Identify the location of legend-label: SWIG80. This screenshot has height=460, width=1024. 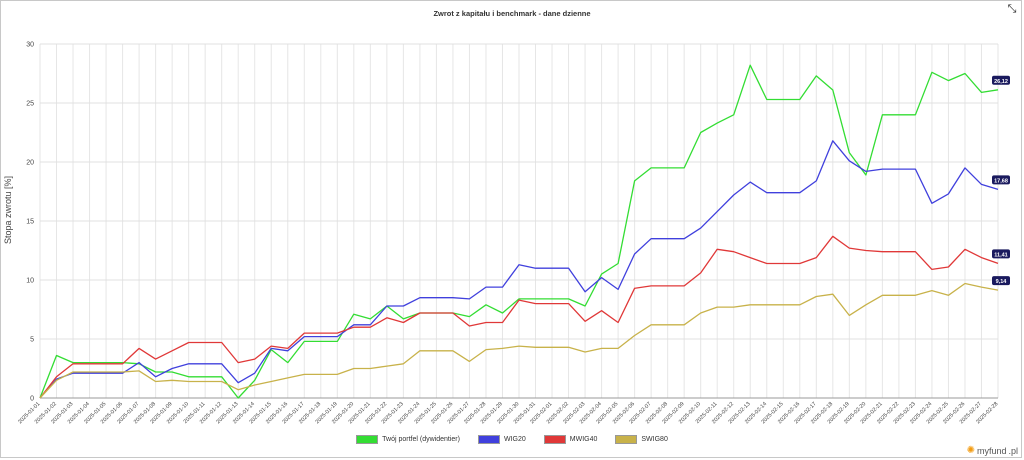
(654, 439).